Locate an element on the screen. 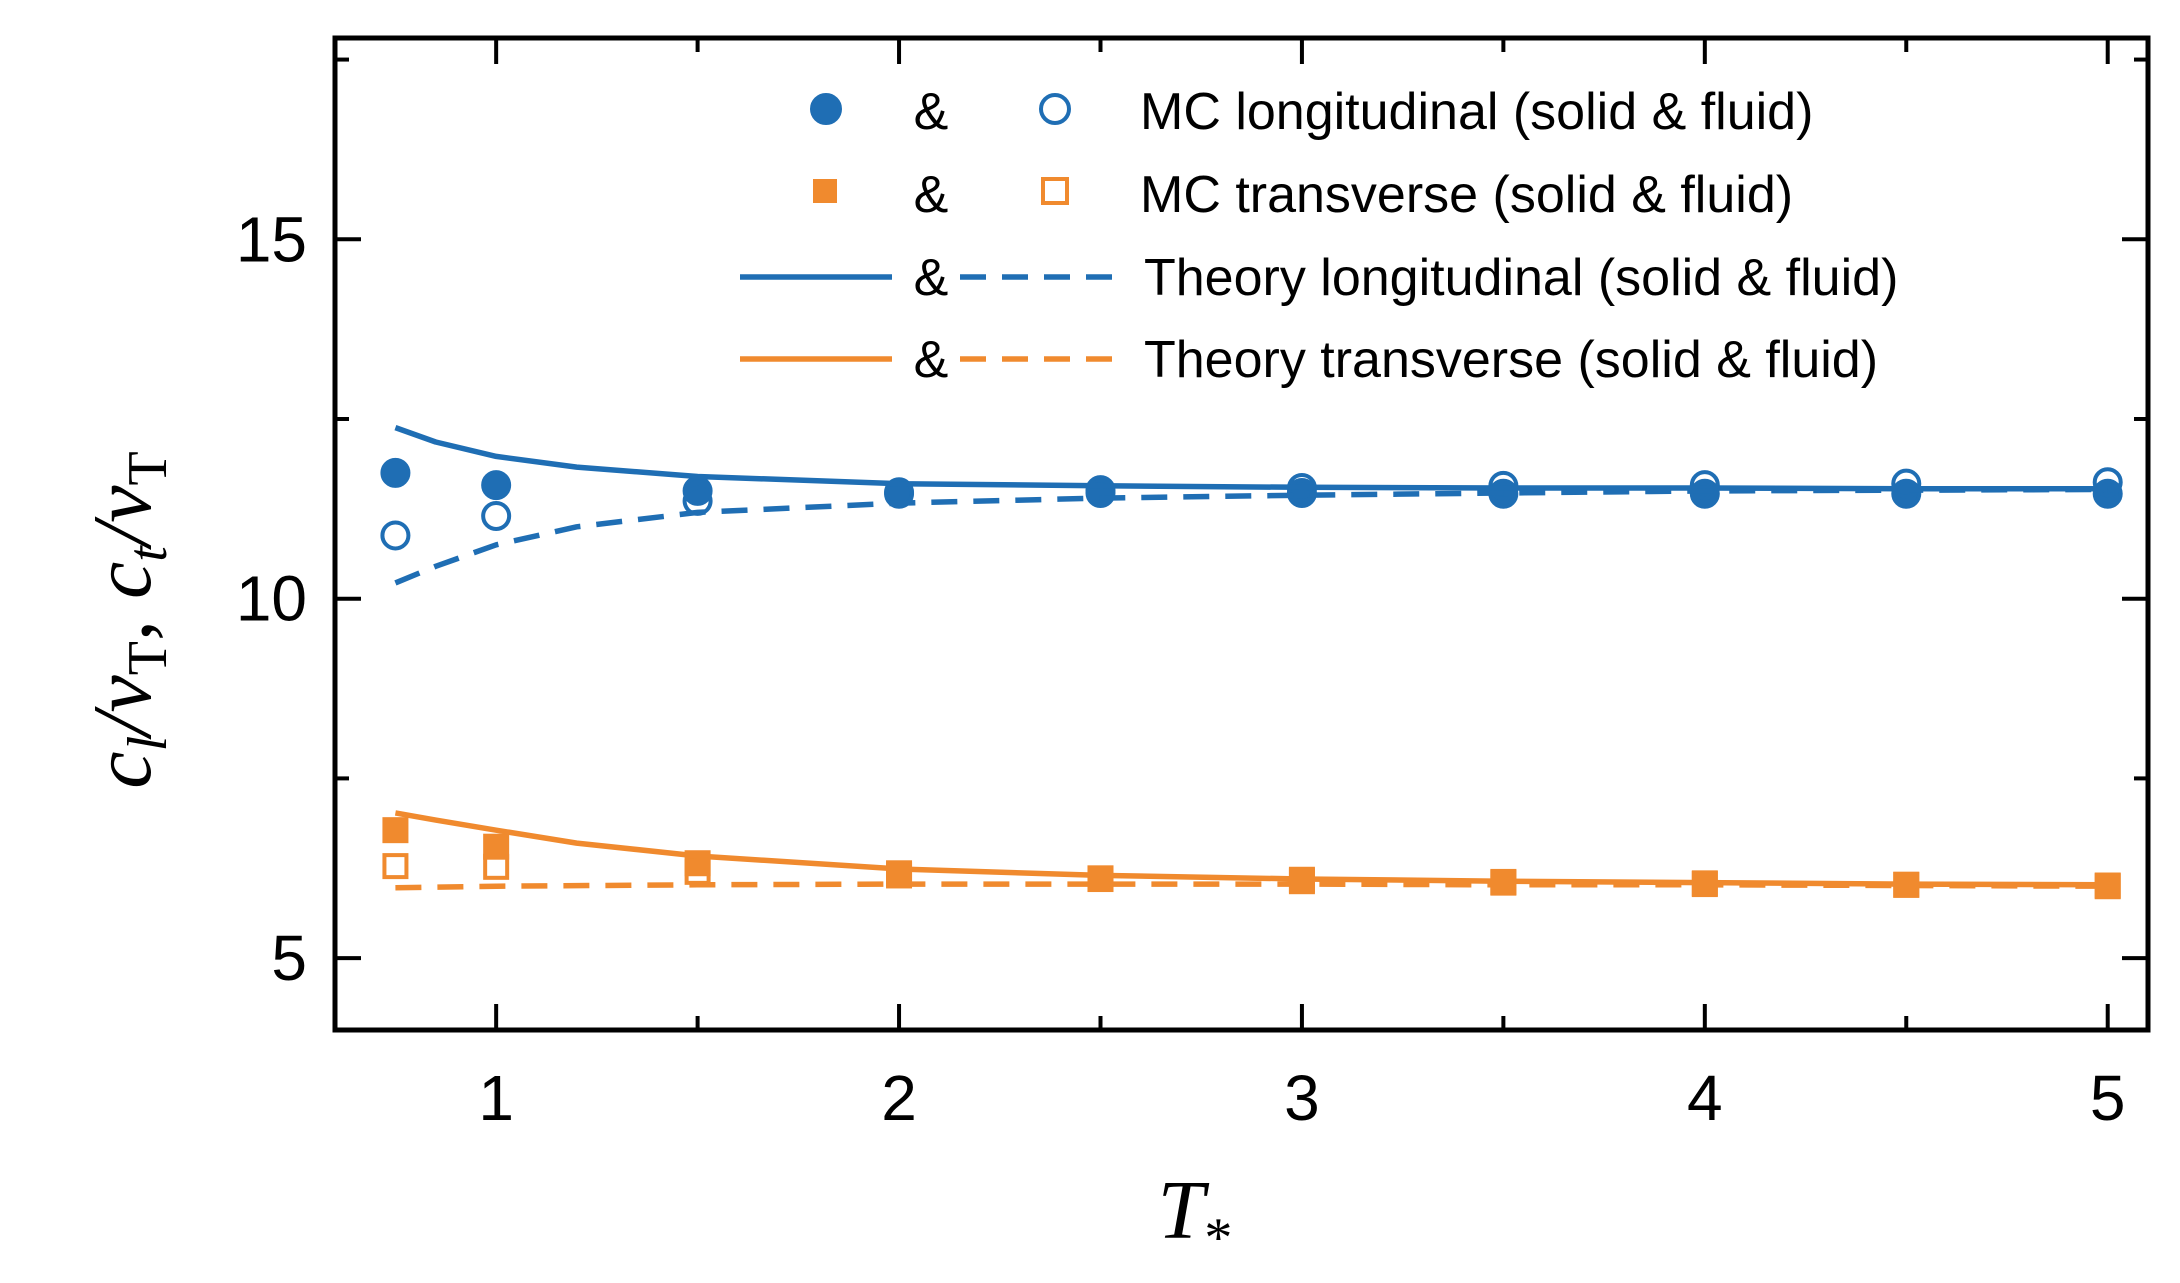  x-tick-label: 4 is located at coordinates (1705, 1098).